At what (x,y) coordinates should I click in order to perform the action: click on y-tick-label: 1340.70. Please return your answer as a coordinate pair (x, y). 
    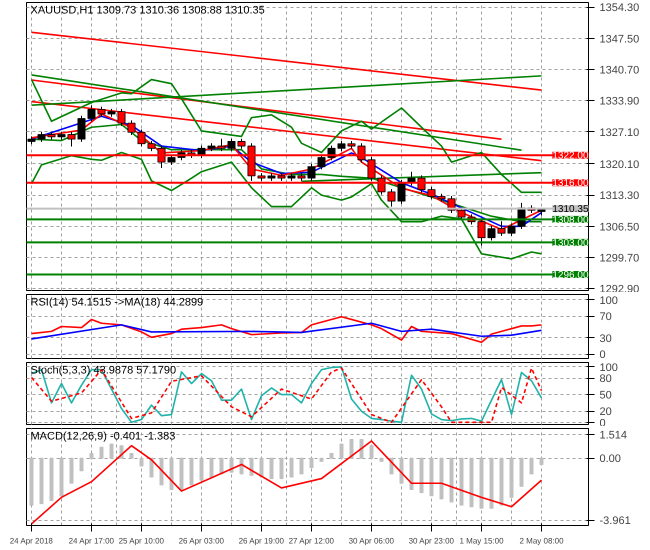
    Looking at the image, I should click on (620, 70).